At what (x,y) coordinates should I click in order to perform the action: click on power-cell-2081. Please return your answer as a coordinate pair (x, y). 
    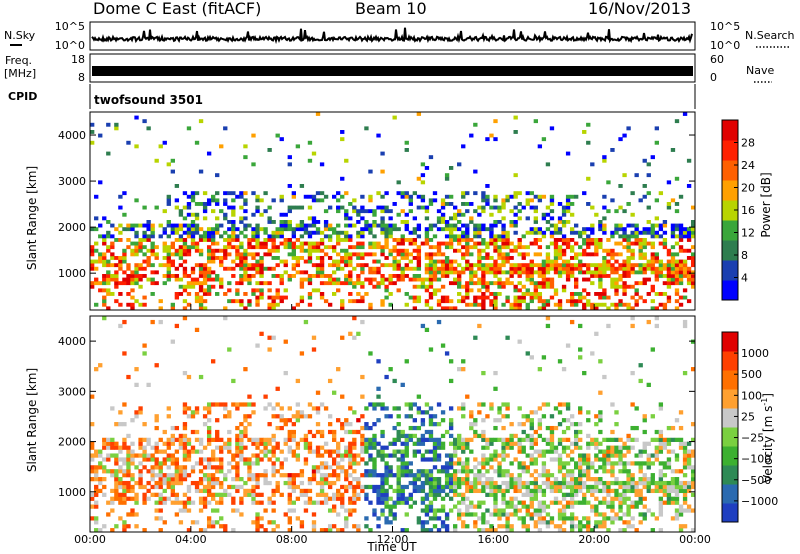
    Looking at the image, I should click on (648, 207).